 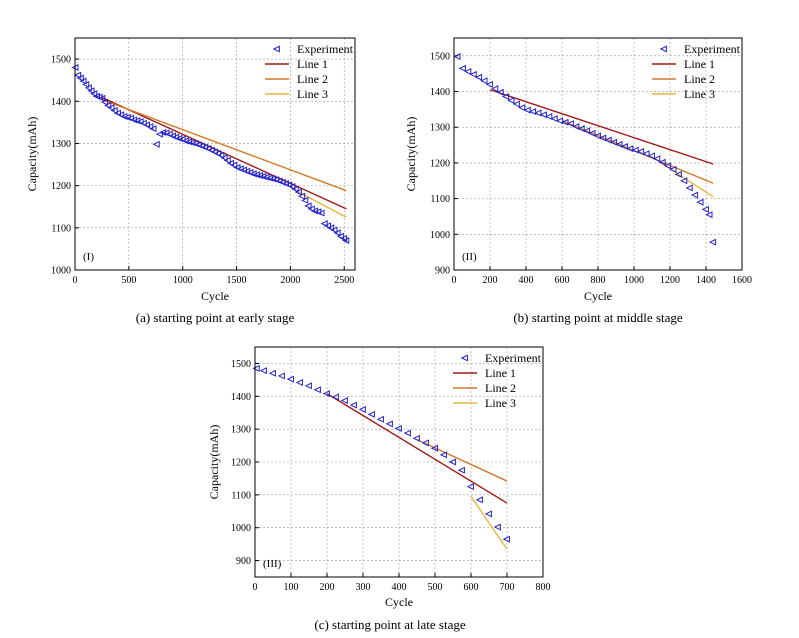 I want to click on panel-caption: (c) starting point at late stage, so click(x=389, y=624).